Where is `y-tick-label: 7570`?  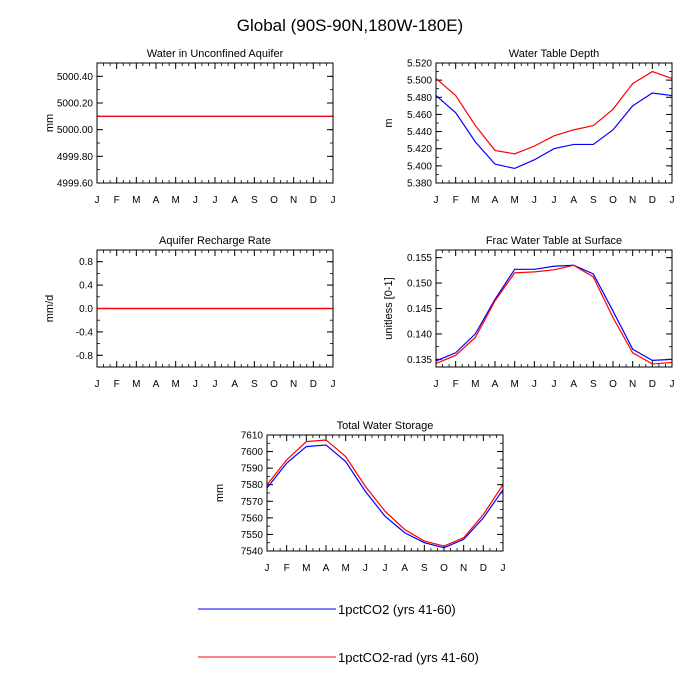
y-tick-label: 7570 is located at coordinates (252, 502).